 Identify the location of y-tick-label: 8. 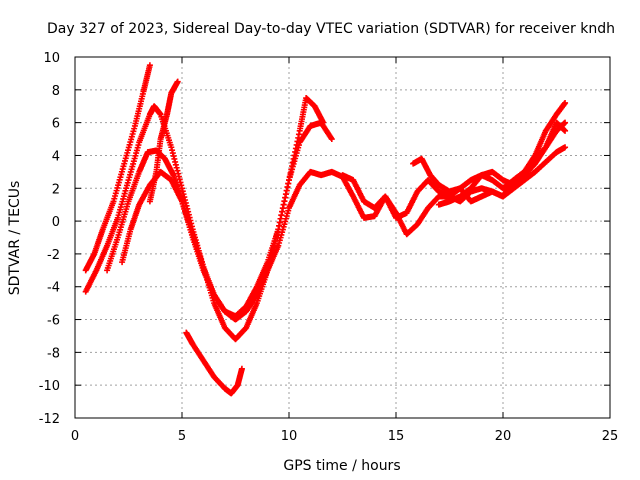
(56, 91).